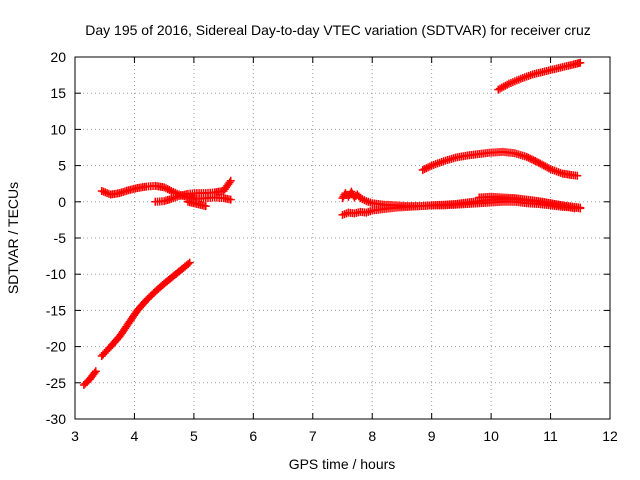  I want to click on x-tick-label: 12, so click(610, 436).